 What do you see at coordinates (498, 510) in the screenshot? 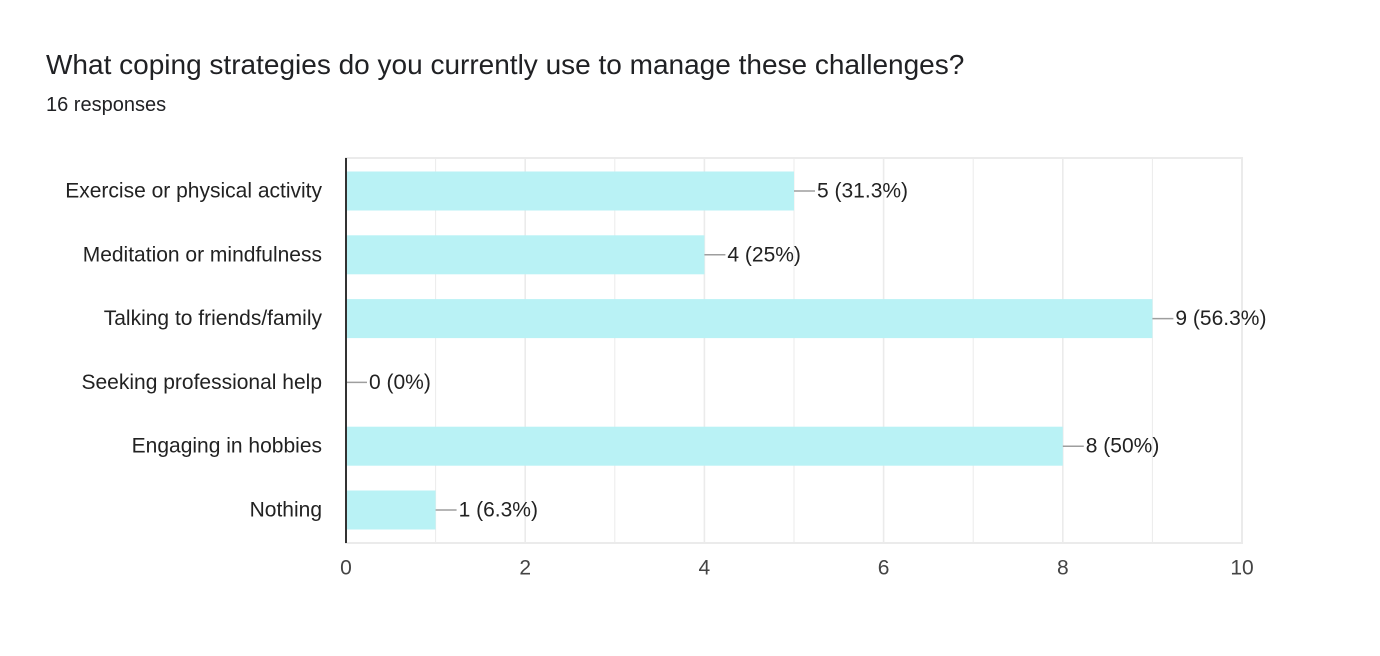
I see `data-label: 1 (6.3%)` at bounding box center [498, 510].